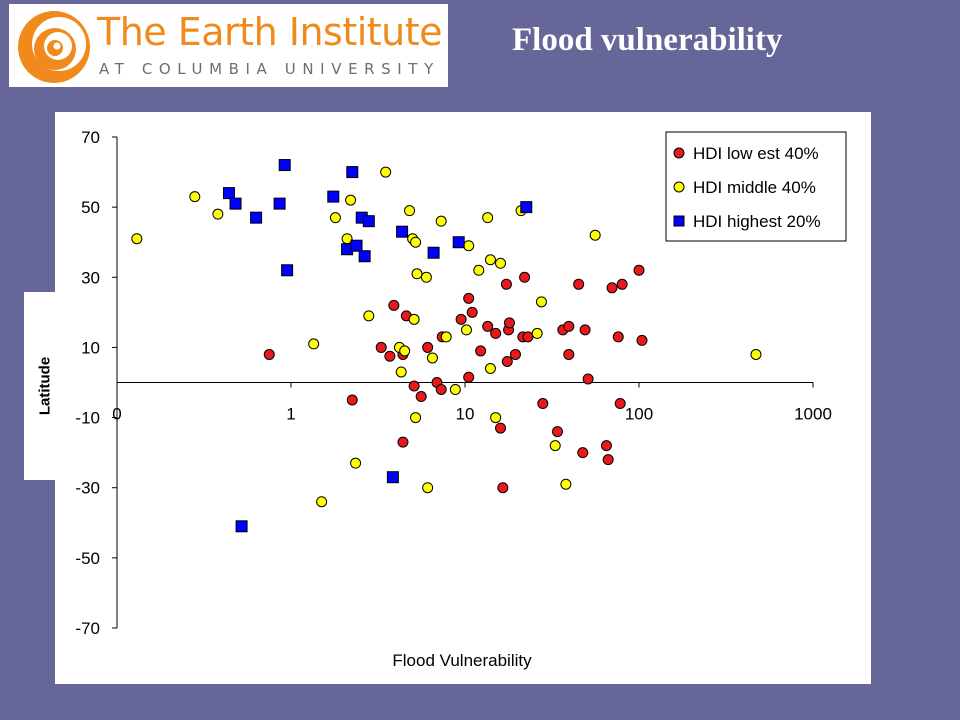 The width and height of the screenshot is (960, 720). I want to click on y-tick-label: 30, so click(90, 277).